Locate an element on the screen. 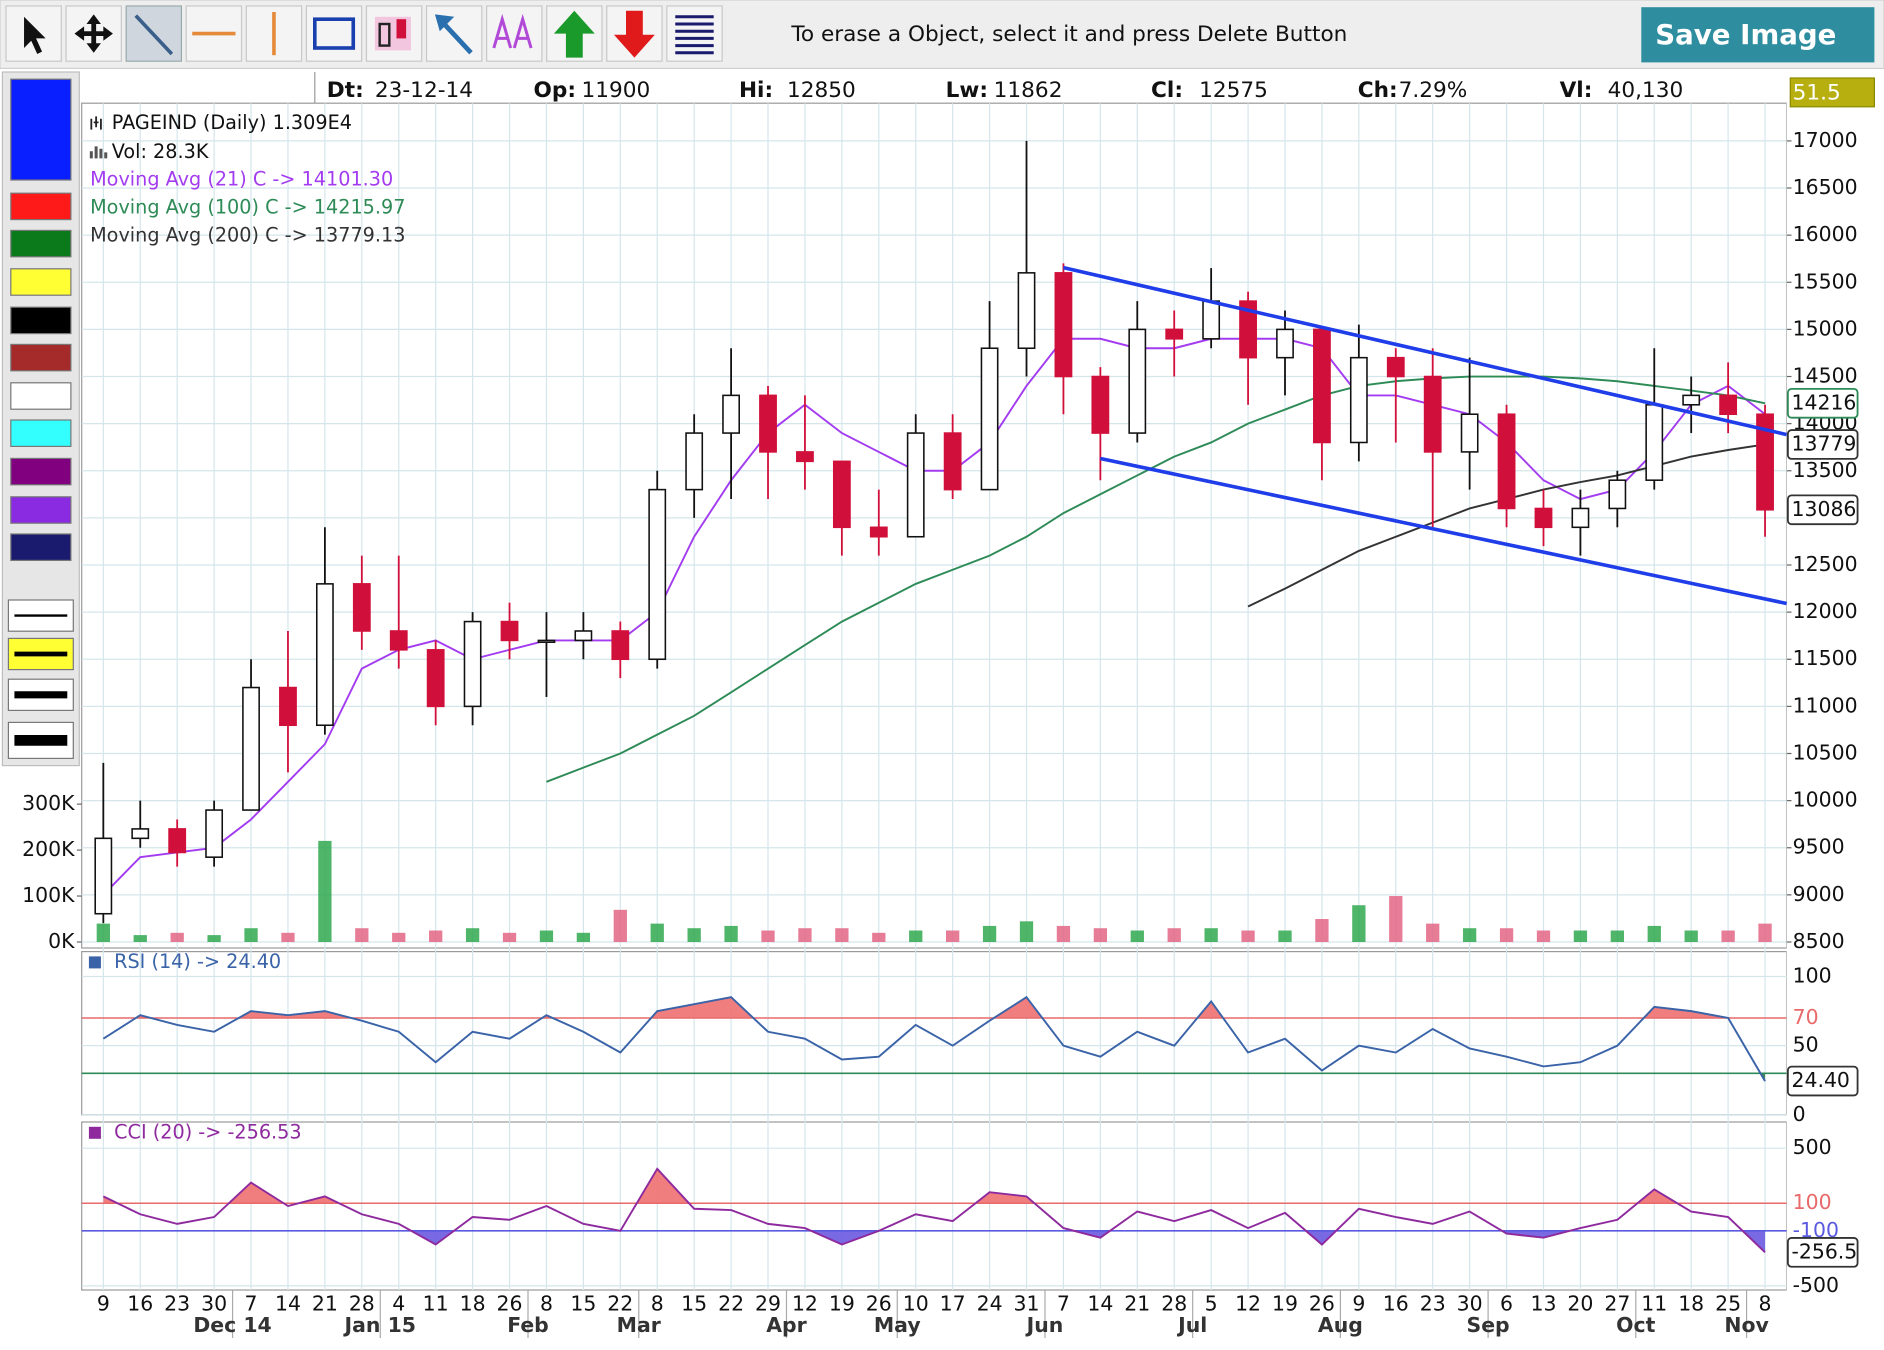 The width and height of the screenshot is (1884, 1350). x-tick-label: 12 is located at coordinates (805, 1303).